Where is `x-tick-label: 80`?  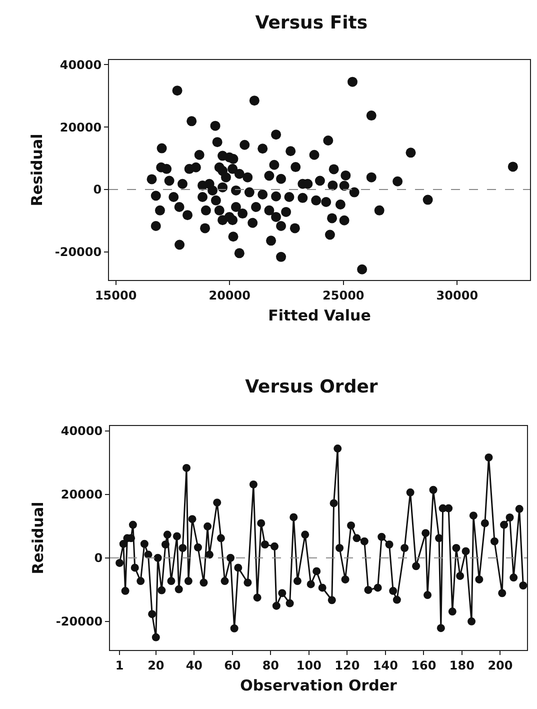
x-tick-label: 80 is located at coordinates (271, 665).